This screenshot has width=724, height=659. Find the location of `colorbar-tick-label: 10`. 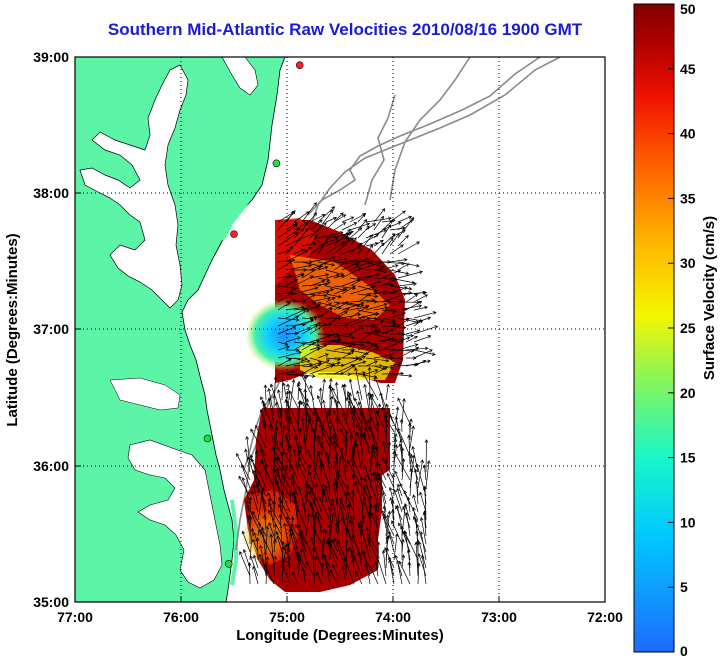

colorbar-tick-label: 10 is located at coordinates (688, 522).